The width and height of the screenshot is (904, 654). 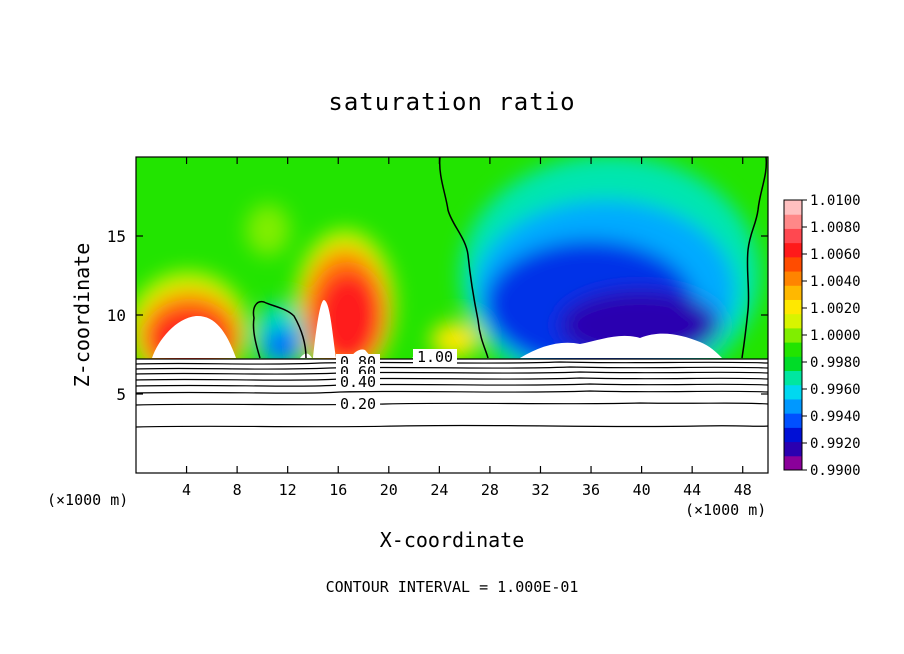 I want to click on y-tick-label: 15, so click(x=116, y=236).